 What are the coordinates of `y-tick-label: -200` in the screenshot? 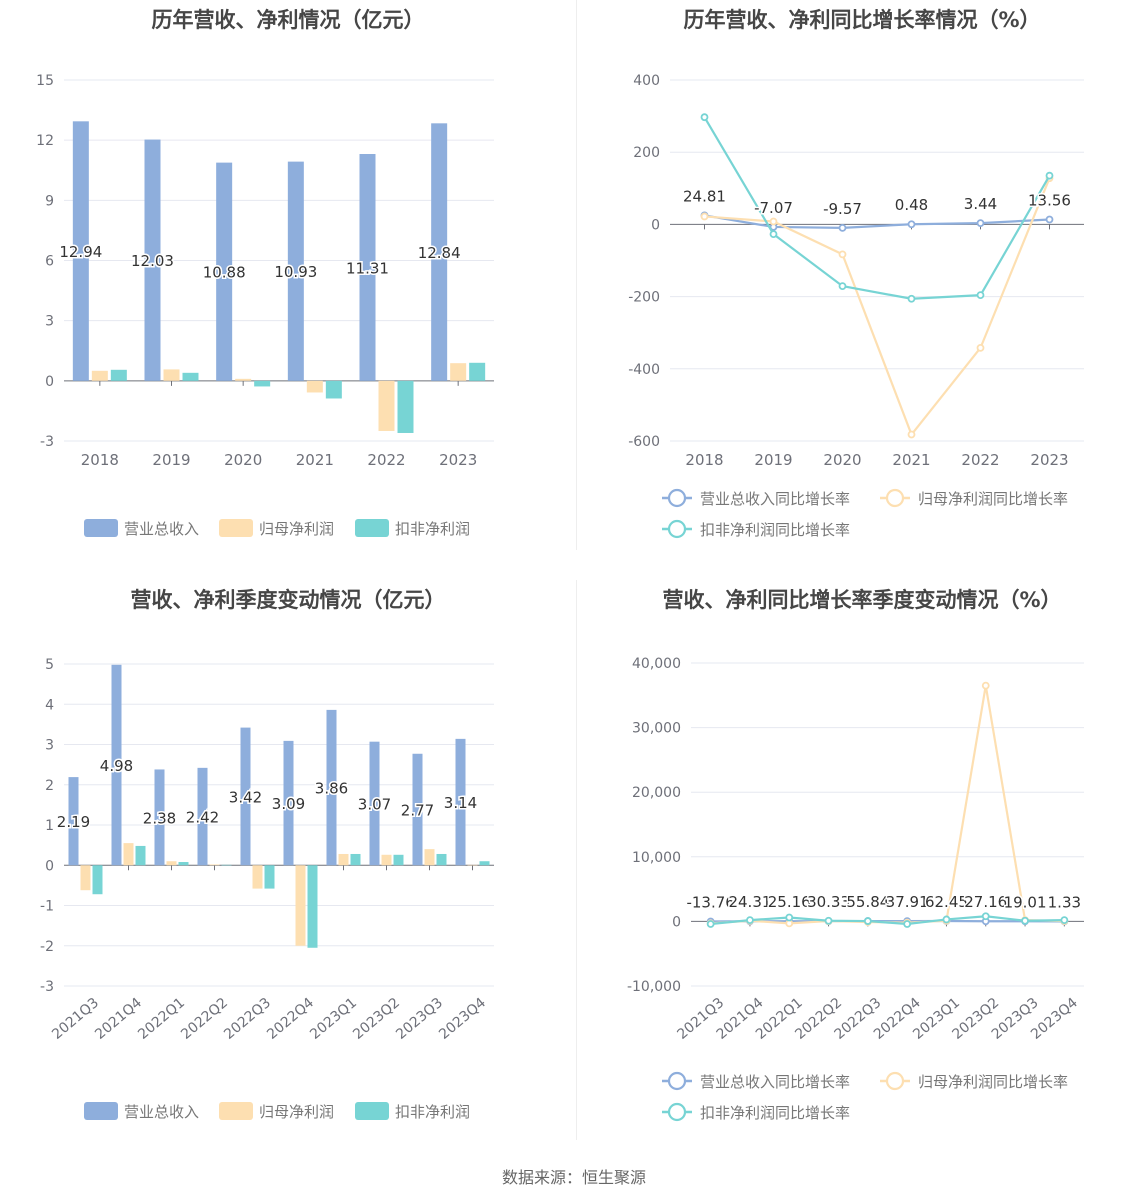 It's located at (644, 298).